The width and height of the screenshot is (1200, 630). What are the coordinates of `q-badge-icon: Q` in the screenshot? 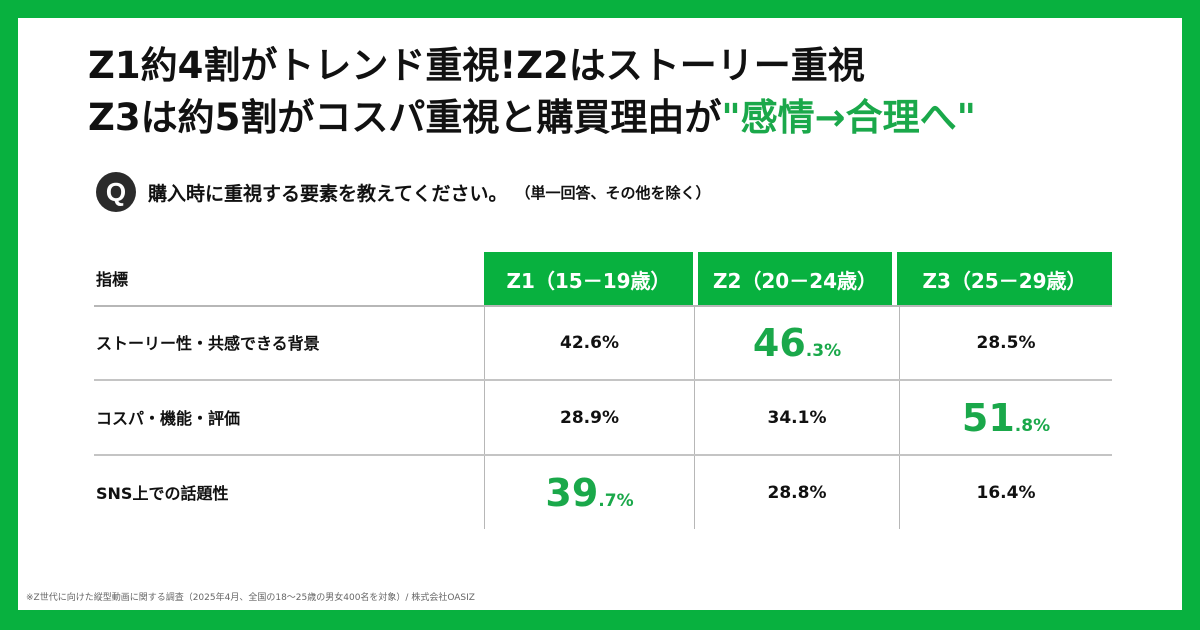 It's located at (116, 192).